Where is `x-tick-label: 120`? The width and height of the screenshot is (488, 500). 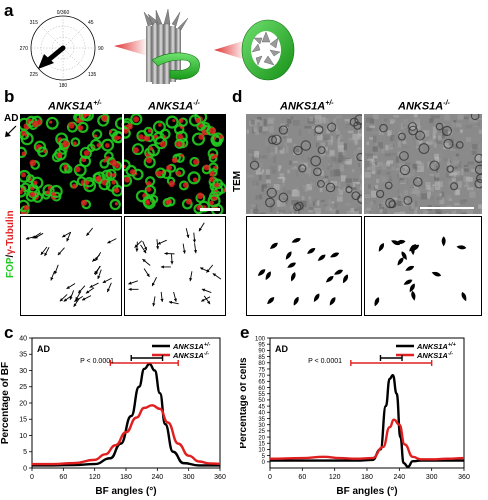
x-tick-label: 120 is located at coordinates (335, 477).